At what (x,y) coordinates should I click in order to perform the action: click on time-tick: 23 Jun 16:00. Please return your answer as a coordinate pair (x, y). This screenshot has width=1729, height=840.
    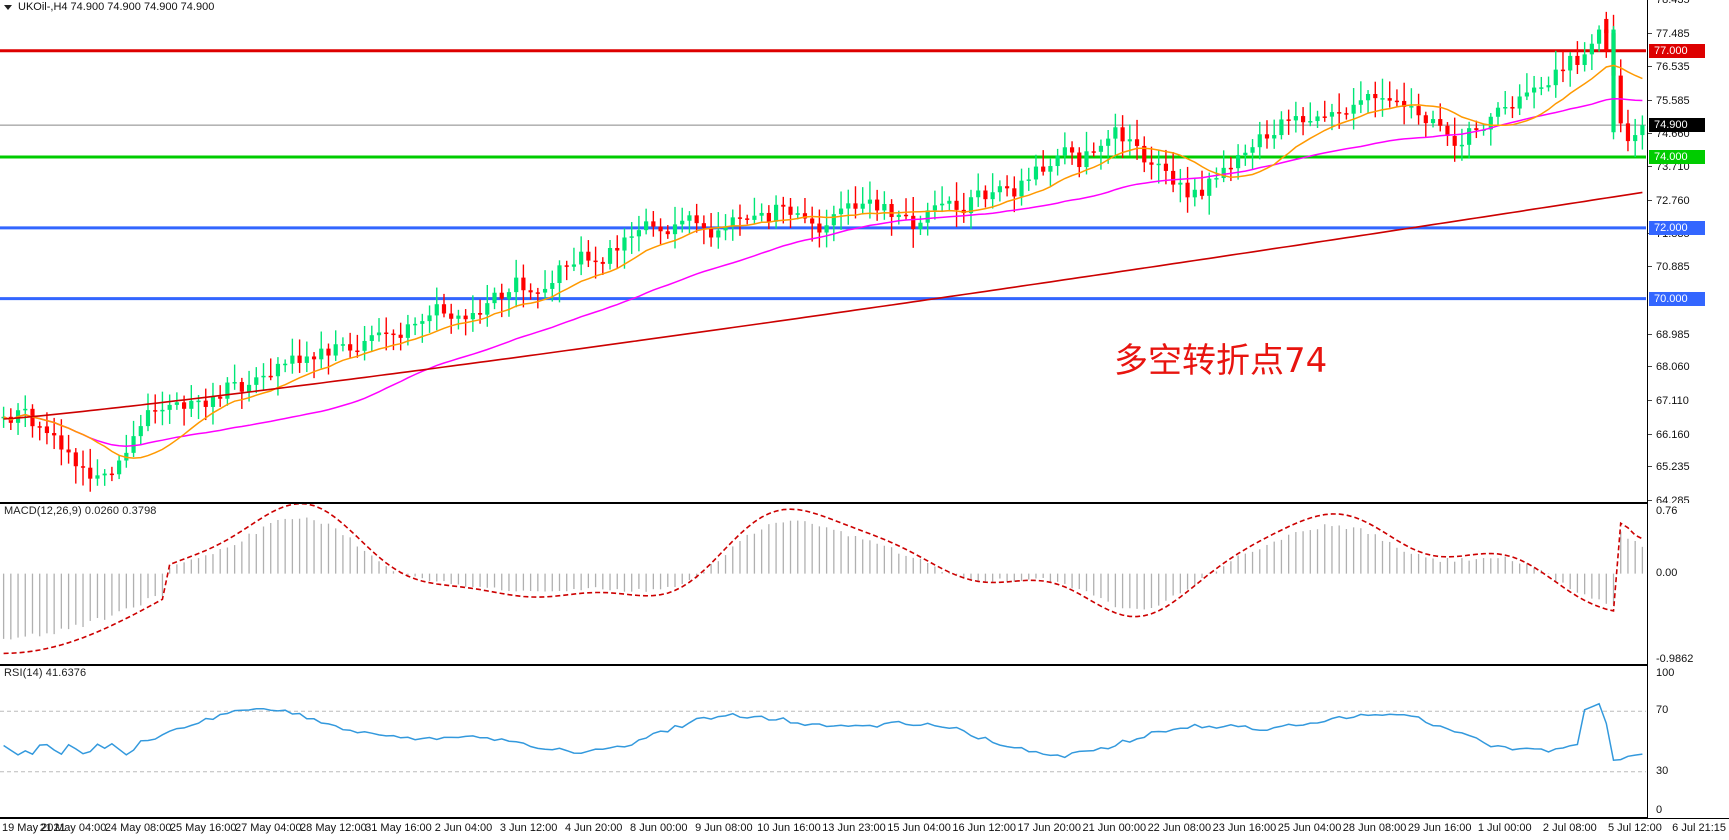
    Looking at the image, I should click on (1244, 828).